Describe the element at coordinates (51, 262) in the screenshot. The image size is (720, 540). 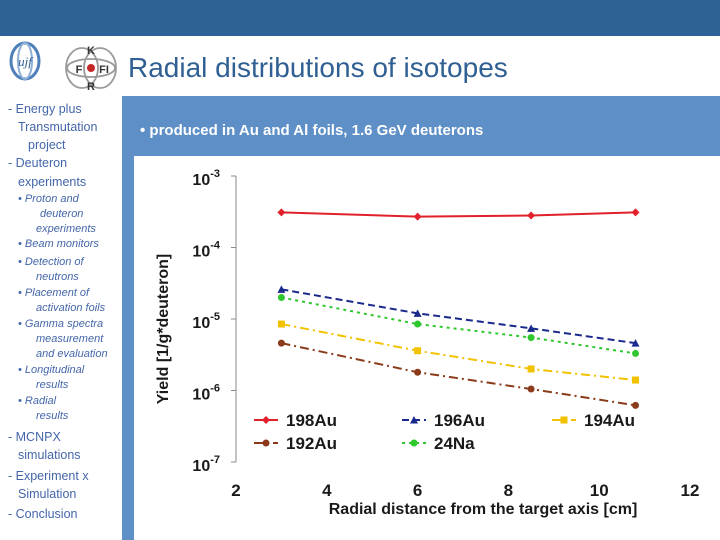
I see `sidebar-subitem: • Detection of` at that location.